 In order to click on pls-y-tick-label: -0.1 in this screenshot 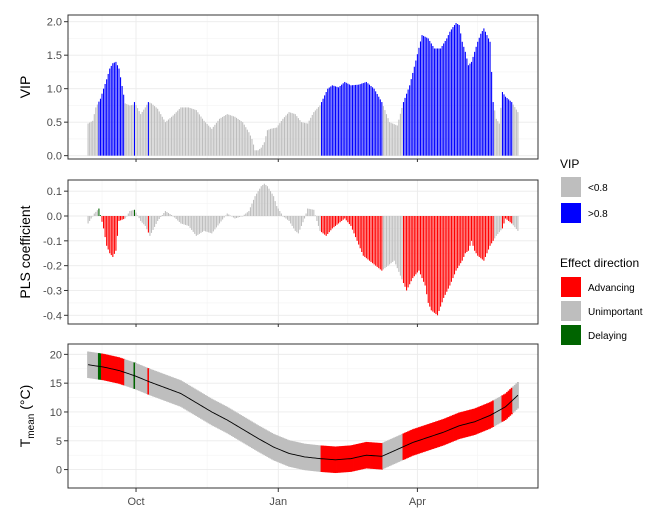, I will do `click(52, 242)`.